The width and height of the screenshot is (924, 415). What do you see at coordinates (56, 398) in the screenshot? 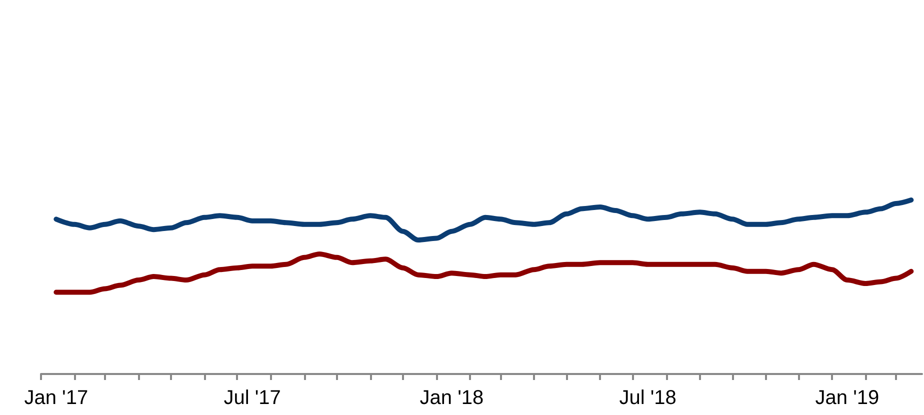
I see `x-tick-label: Jan '17` at bounding box center [56, 398].